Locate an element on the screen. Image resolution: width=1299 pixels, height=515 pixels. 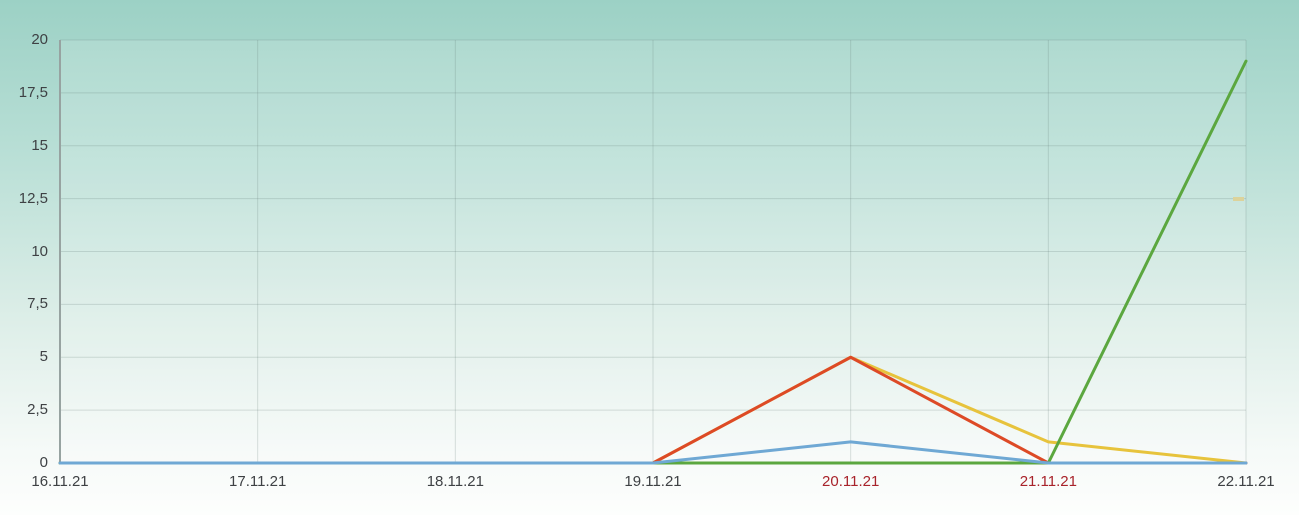
stray-yellow-mark is located at coordinates (1238, 199).